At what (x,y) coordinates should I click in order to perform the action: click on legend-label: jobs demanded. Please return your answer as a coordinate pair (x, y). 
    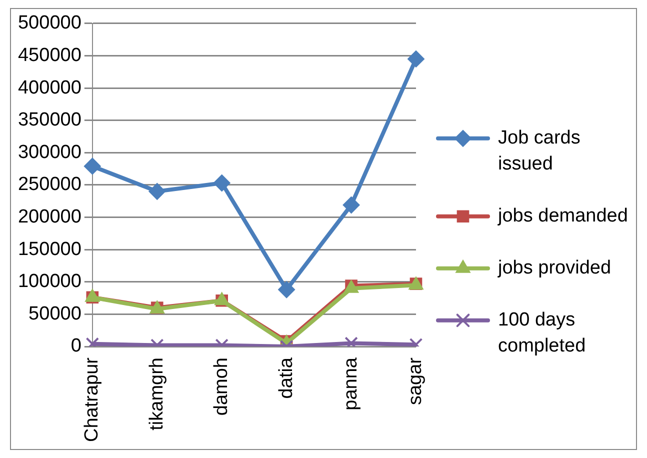
    Looking at the image, I should click on (562, 216).